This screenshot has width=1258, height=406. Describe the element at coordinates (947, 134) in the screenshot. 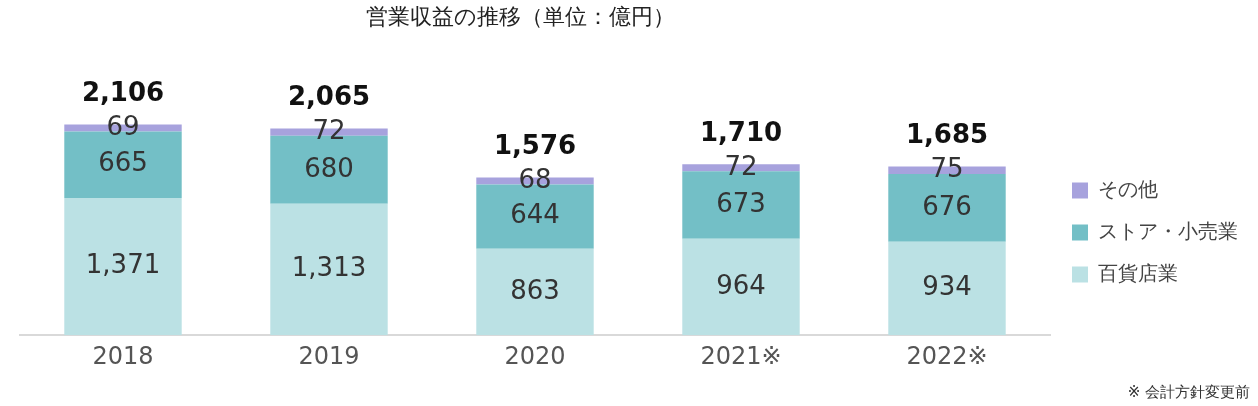

I see `total-label: 1,685` at that location.